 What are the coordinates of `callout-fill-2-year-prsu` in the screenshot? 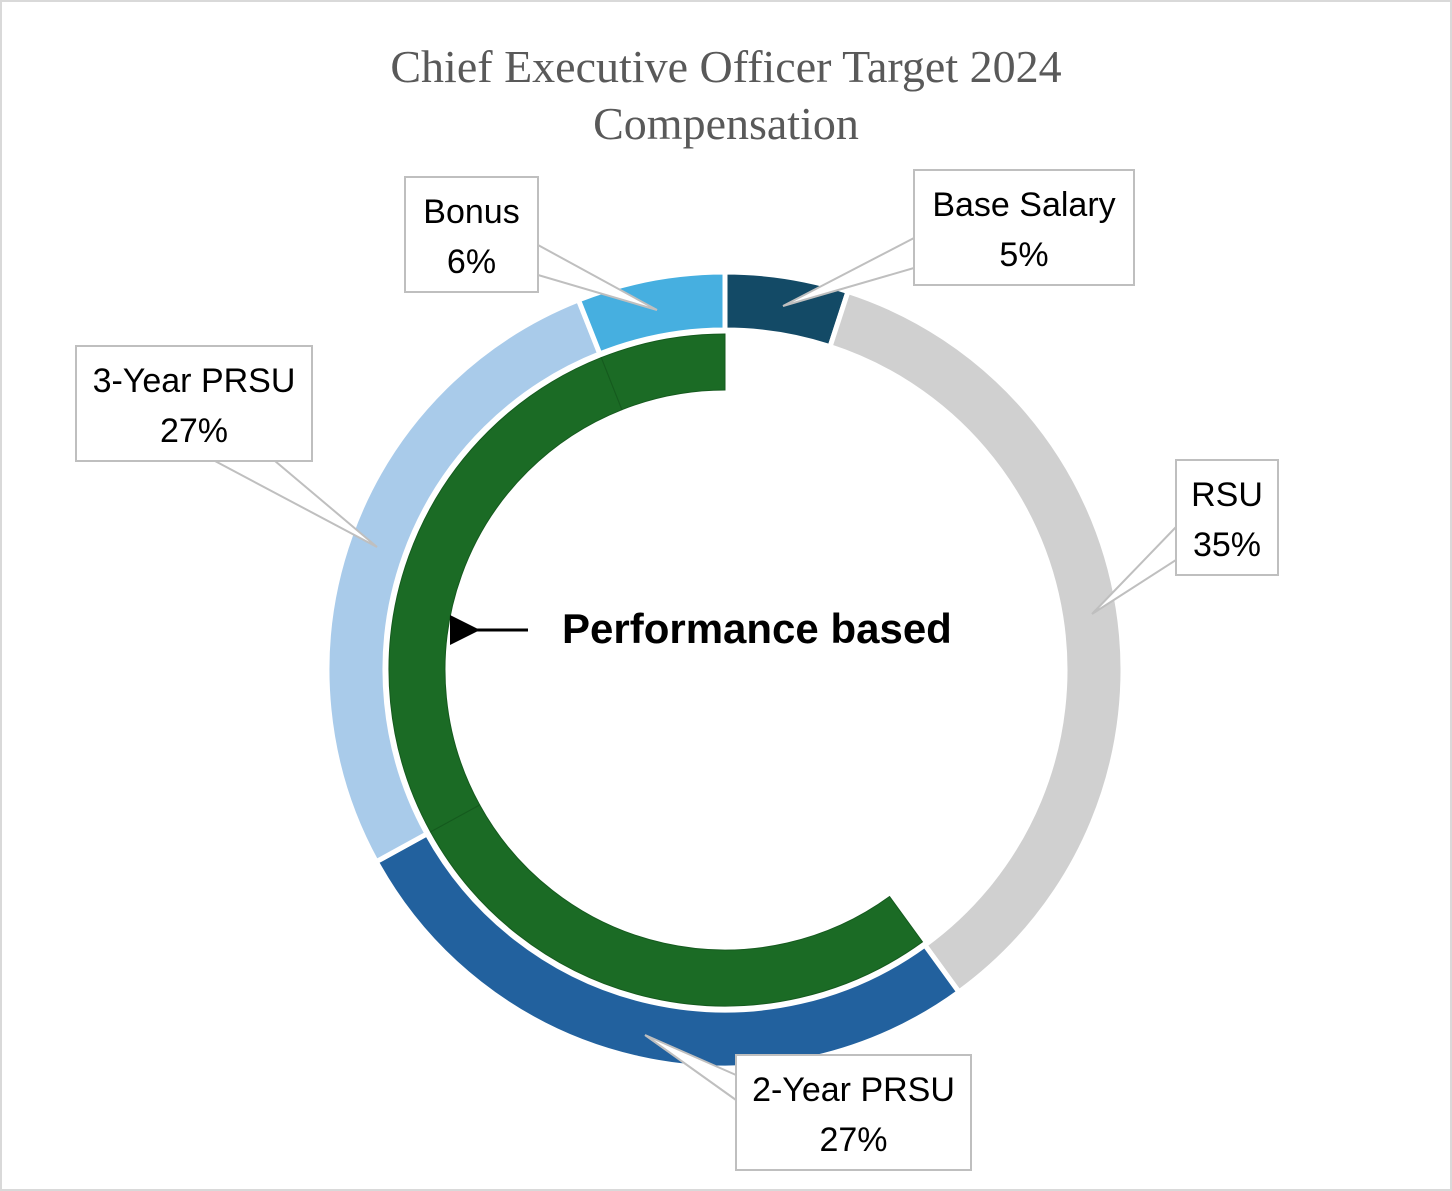 It's located at (853, 1112).